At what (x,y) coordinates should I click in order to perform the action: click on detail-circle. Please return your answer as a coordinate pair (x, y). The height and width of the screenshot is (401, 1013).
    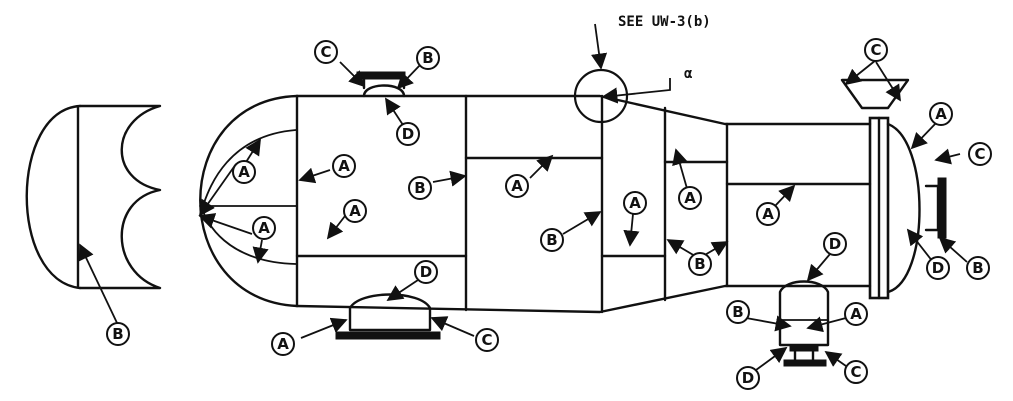
    Looking at the image, I should click on (601, 96).